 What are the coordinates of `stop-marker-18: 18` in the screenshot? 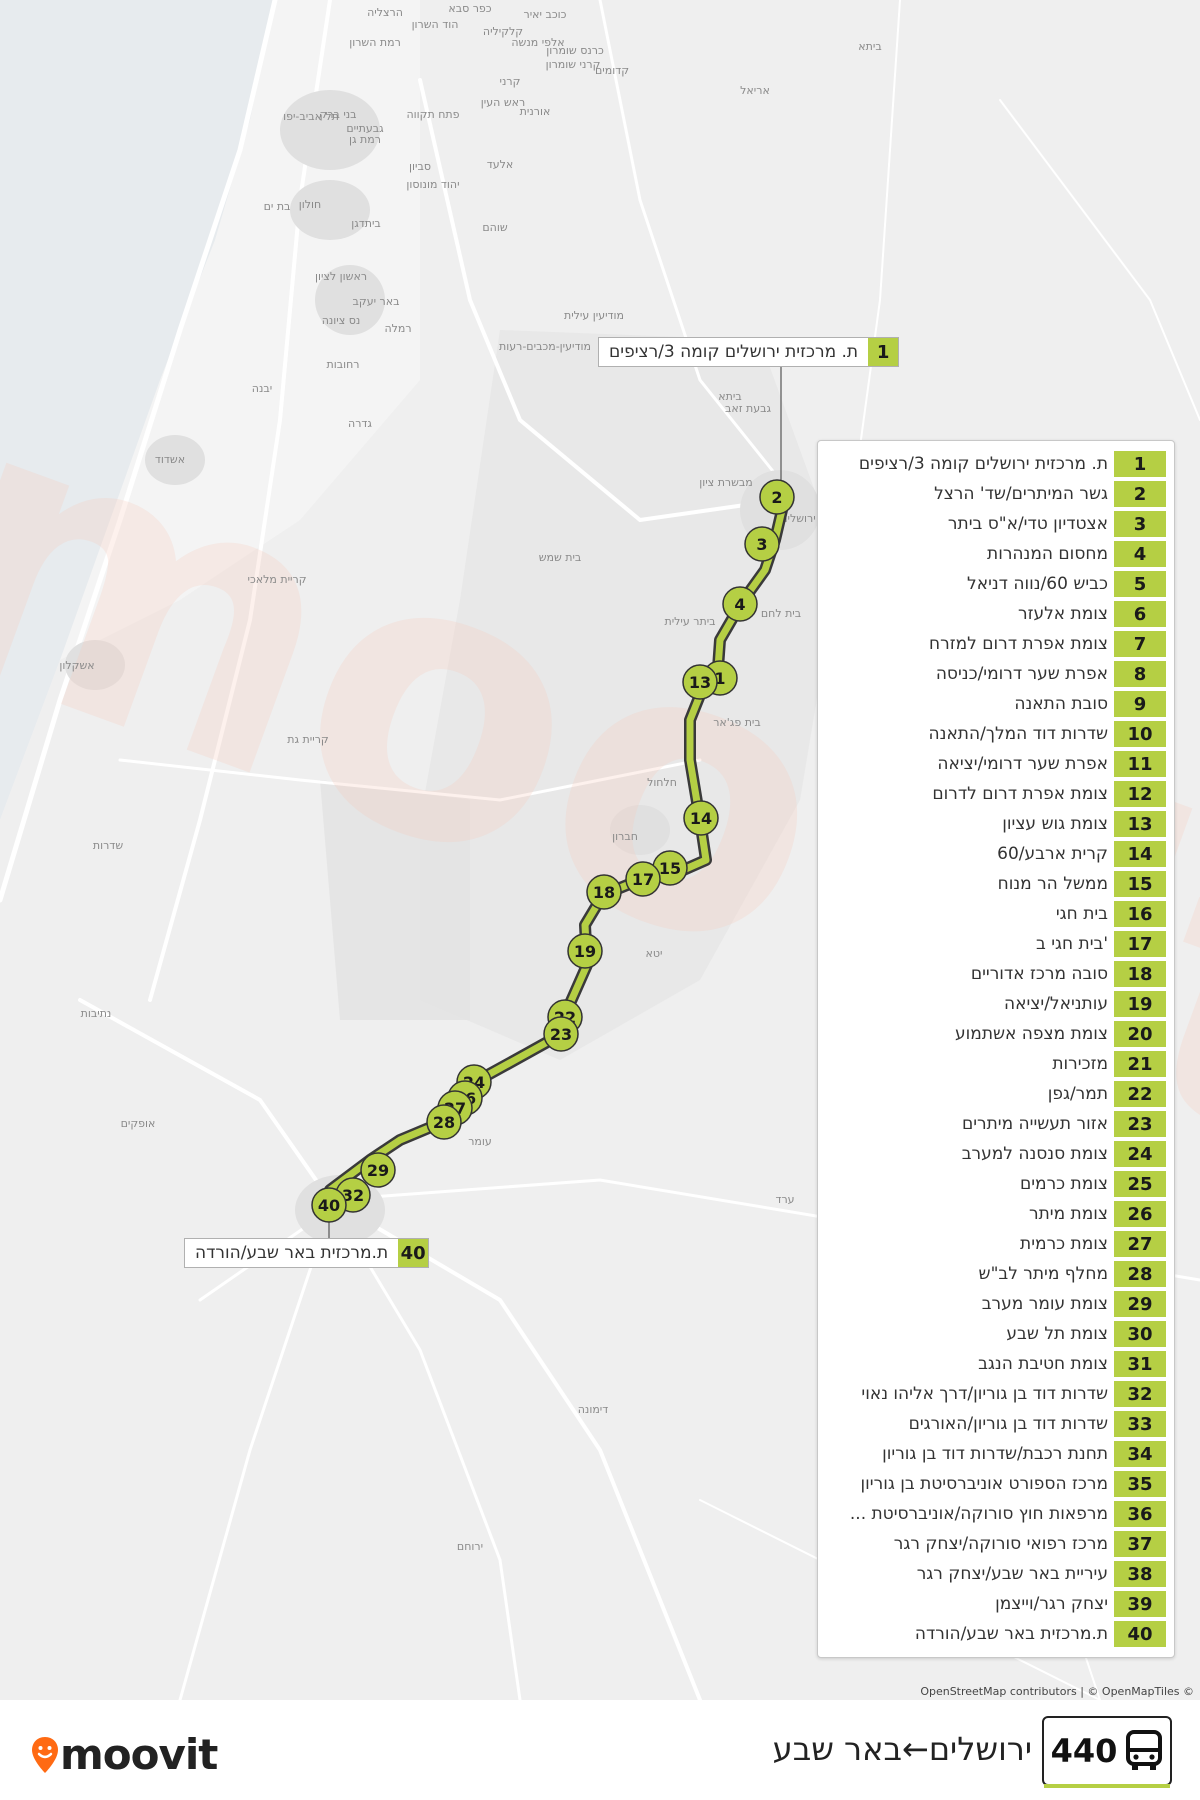 It's located at (604, 892).